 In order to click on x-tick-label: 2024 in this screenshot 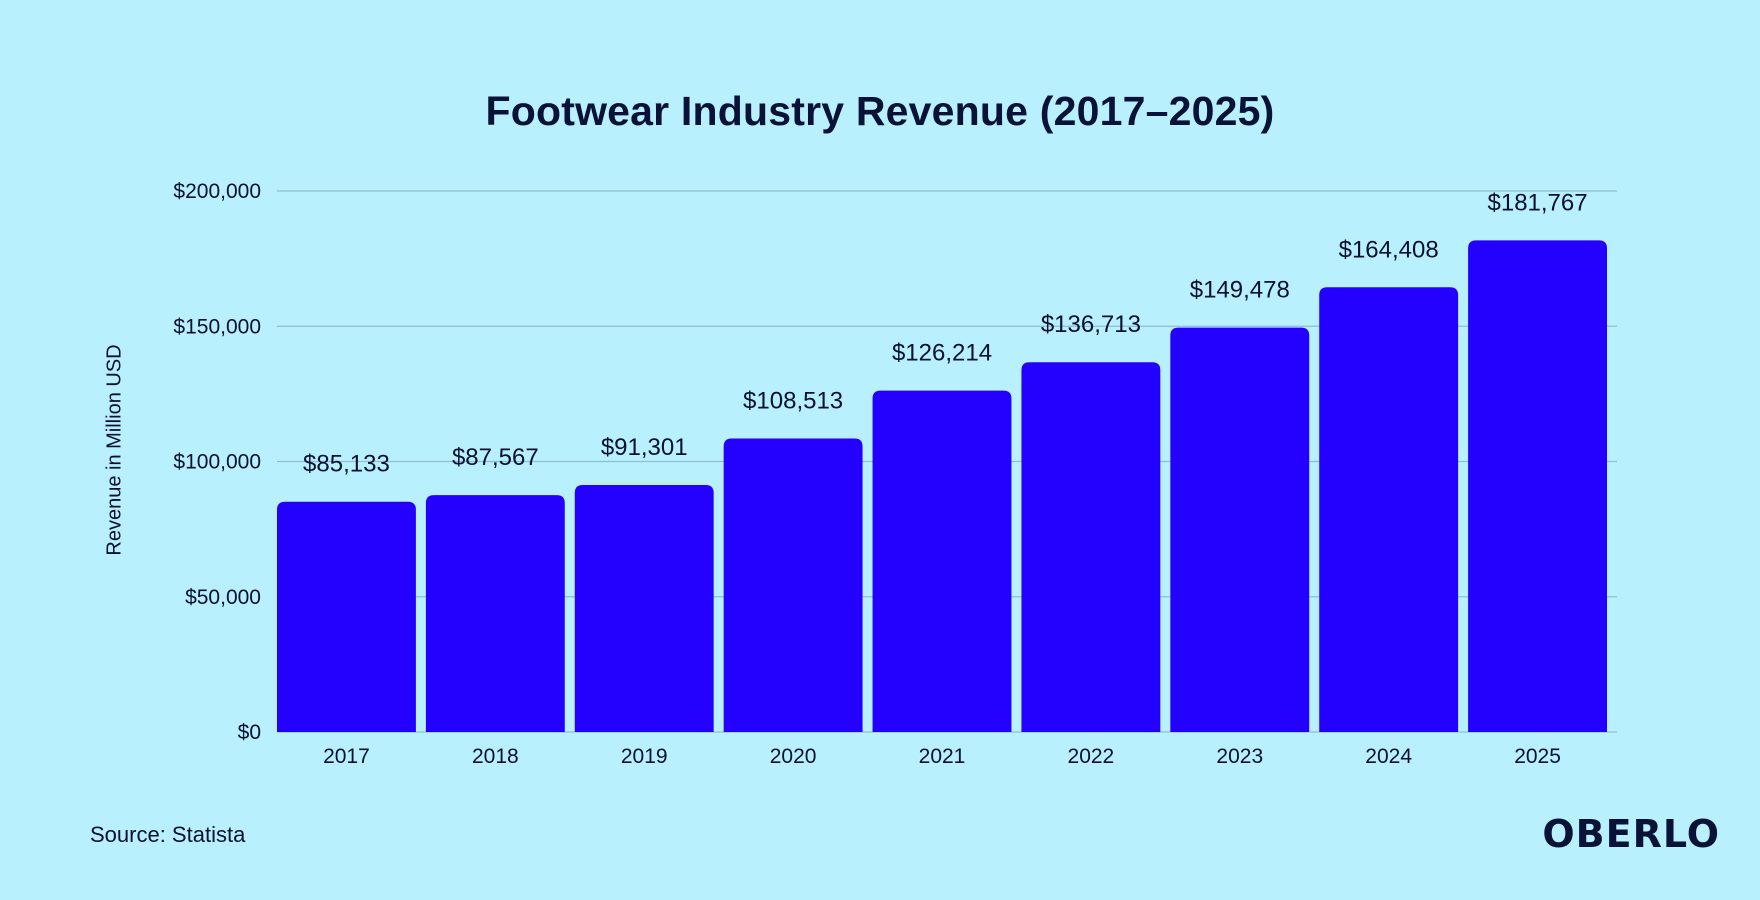, I will do `click(1388, 756)`.